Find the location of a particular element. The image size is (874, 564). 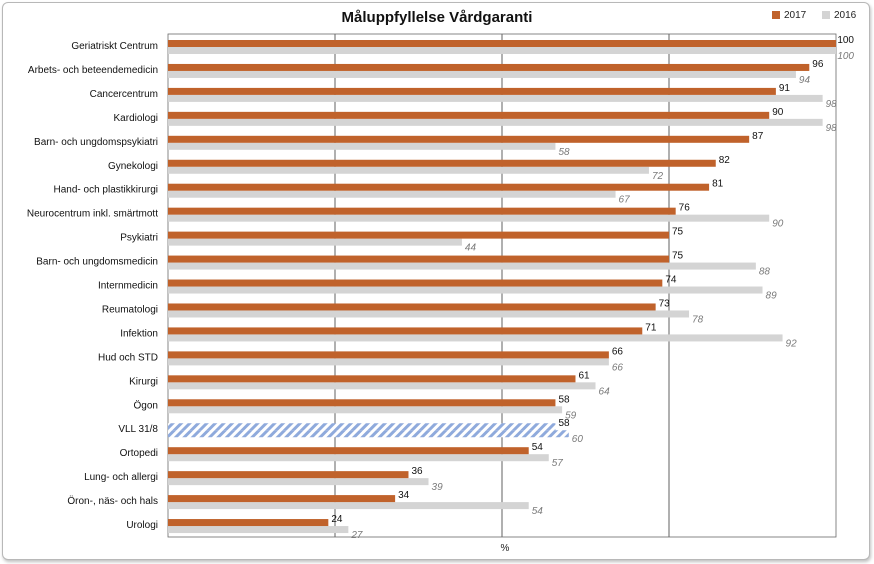

value-2017-kirurgi: 61 is located at coordinates (584, 375).